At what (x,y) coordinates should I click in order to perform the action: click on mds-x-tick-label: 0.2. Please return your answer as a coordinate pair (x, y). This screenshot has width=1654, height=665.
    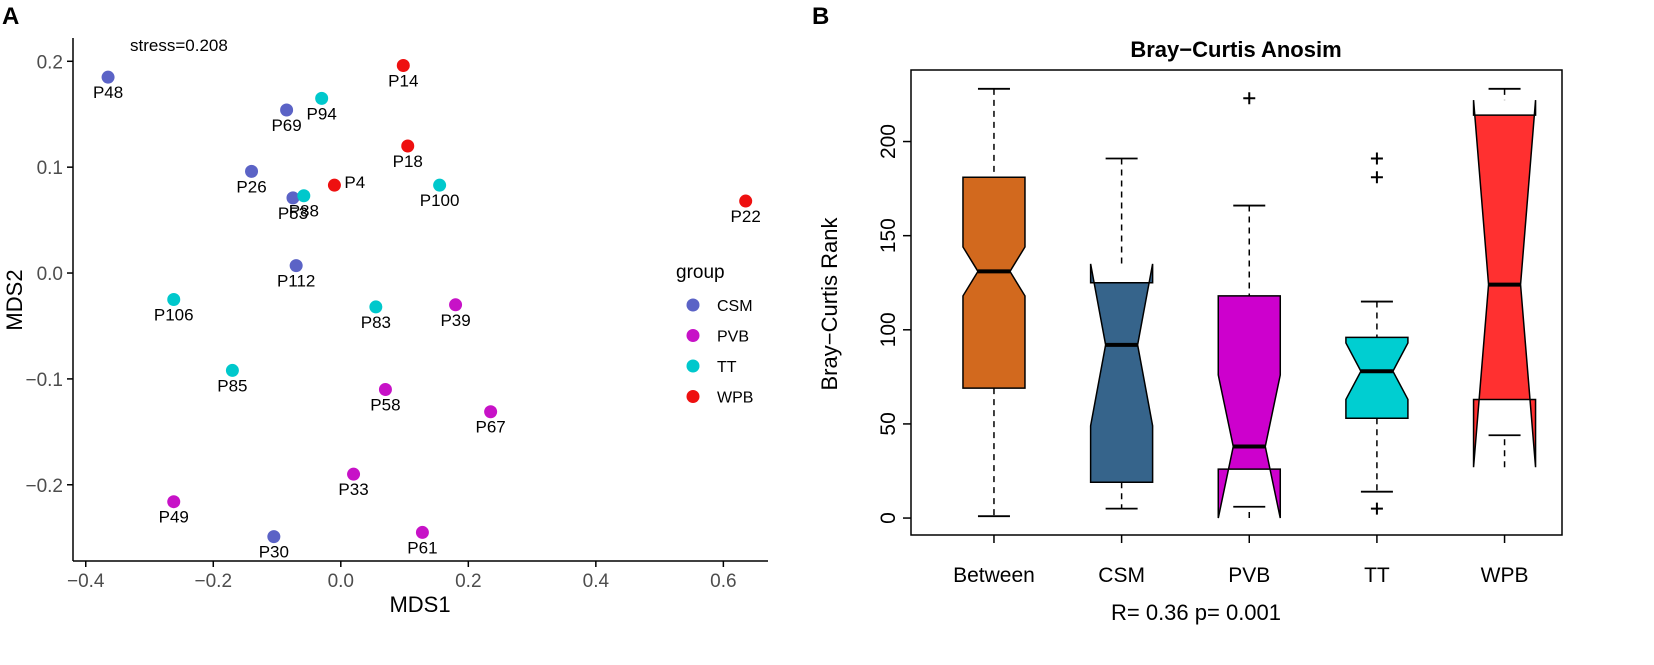
    Looking at the image, I should click on (468, 581).